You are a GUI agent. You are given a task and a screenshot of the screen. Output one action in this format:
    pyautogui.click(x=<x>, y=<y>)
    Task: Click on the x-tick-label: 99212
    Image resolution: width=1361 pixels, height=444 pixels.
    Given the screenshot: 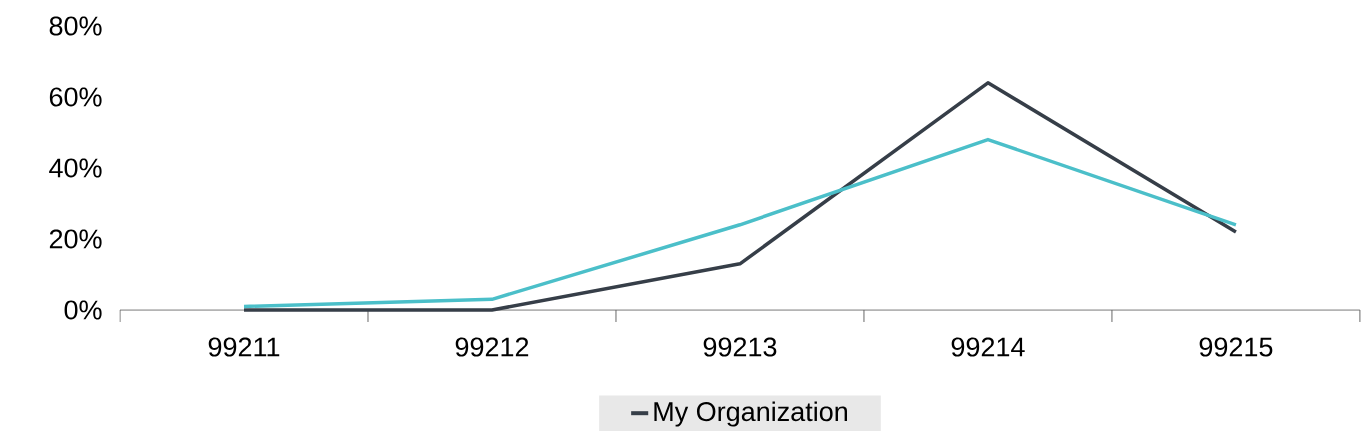 What is the action you would take?
    pyautogui.click(x=492, y=347)
    